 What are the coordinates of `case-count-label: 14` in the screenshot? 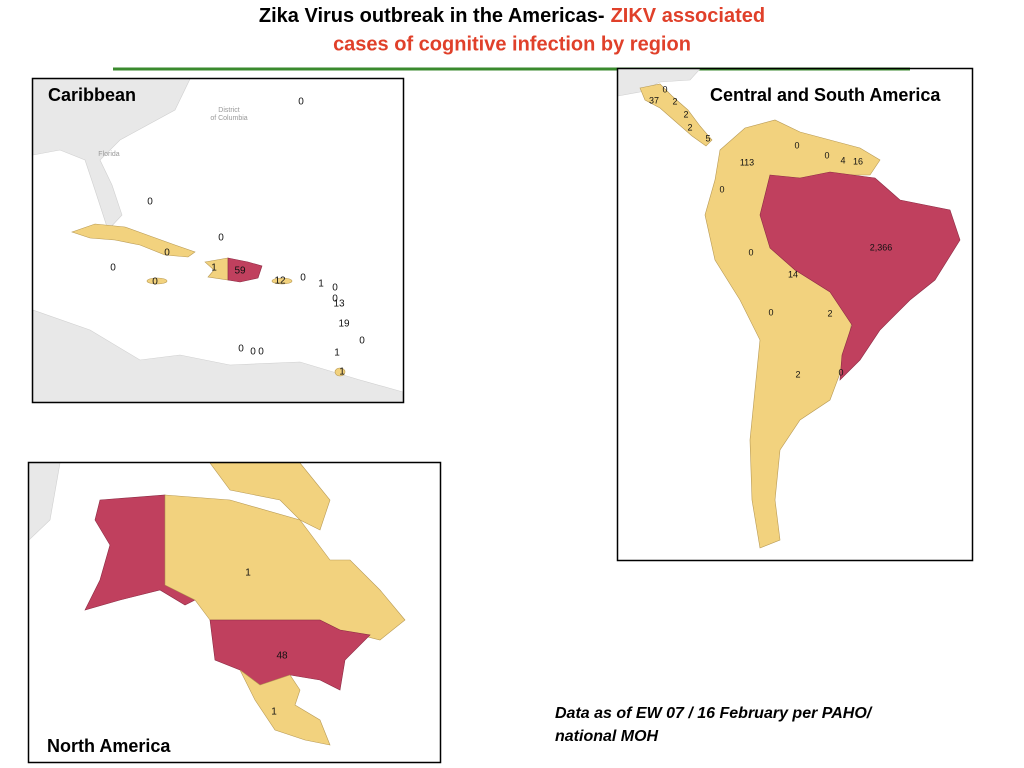 It's located at (793, 274).